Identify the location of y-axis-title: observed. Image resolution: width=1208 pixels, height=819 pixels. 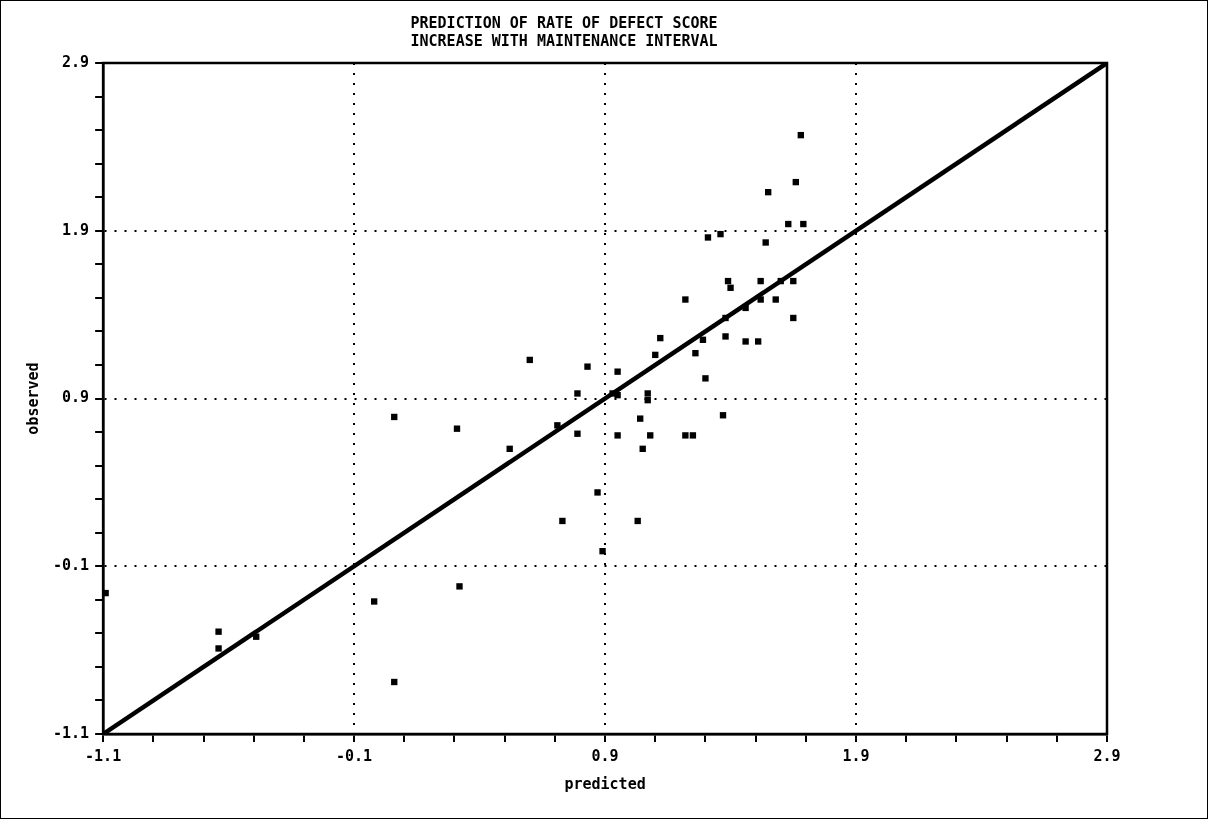
(32, 398).